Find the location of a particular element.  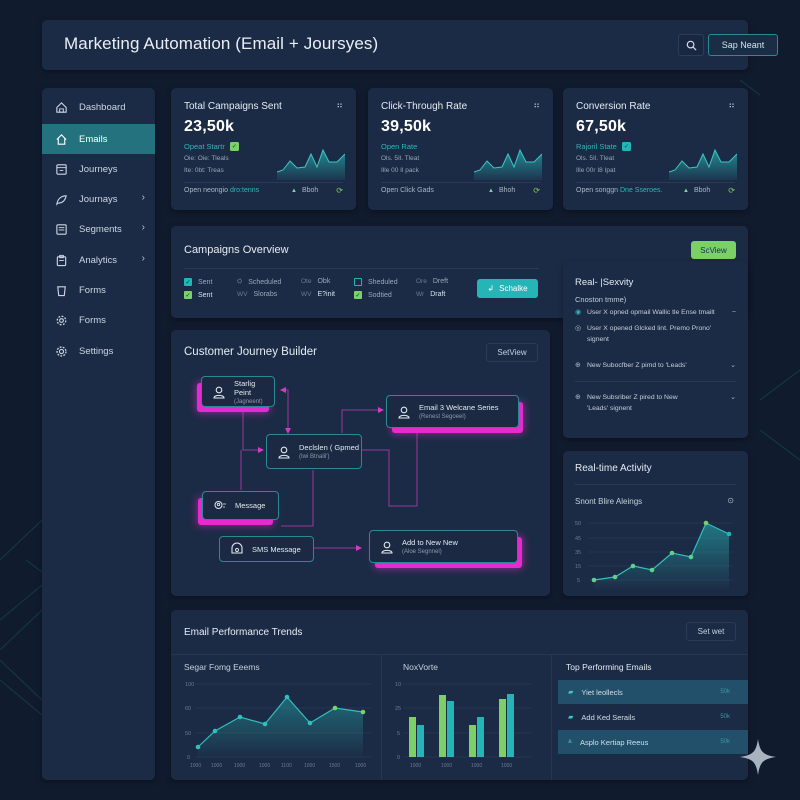

kpi-title: Conversion Rate is located at coordinates (613, 106).